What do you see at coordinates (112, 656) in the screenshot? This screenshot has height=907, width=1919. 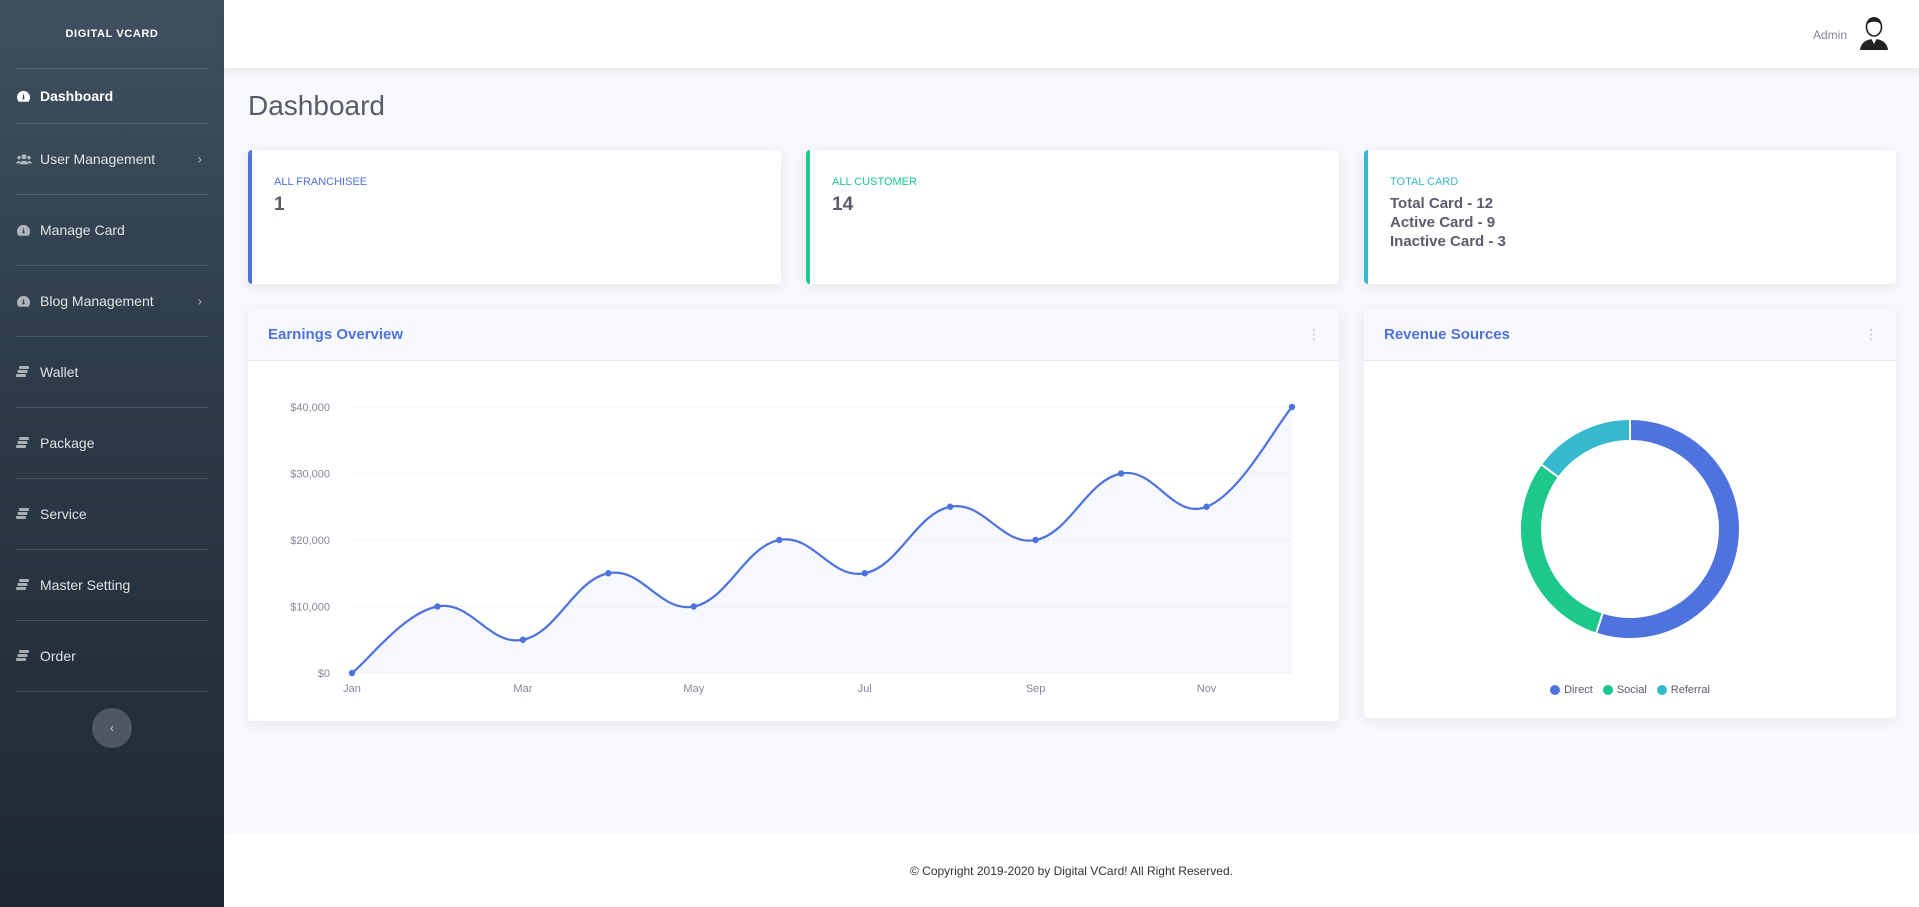 I see `sidebar-item-order: Order` at bounding box center [112, 656].